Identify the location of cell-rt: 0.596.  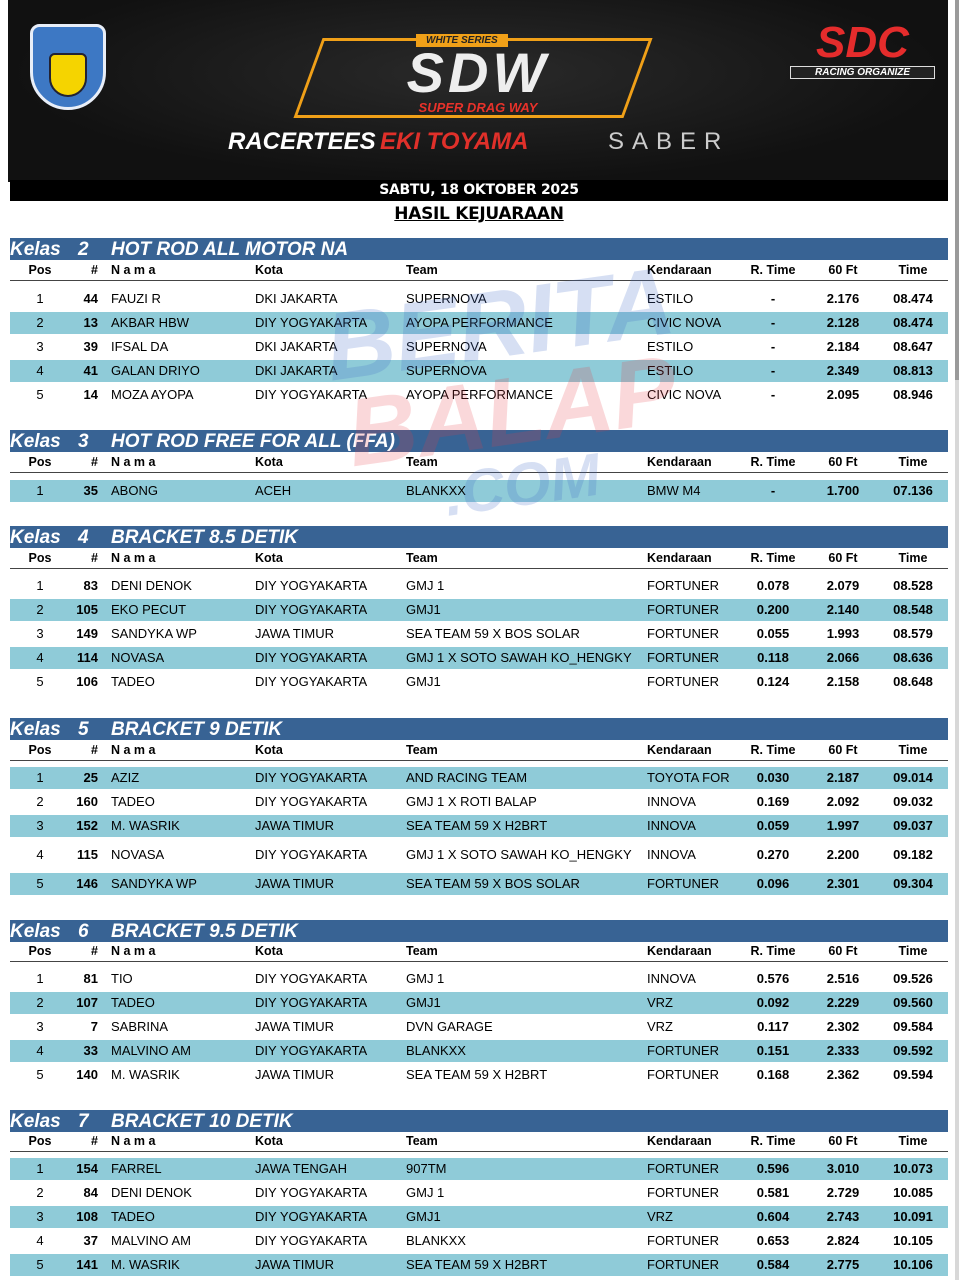
(773, 1168).